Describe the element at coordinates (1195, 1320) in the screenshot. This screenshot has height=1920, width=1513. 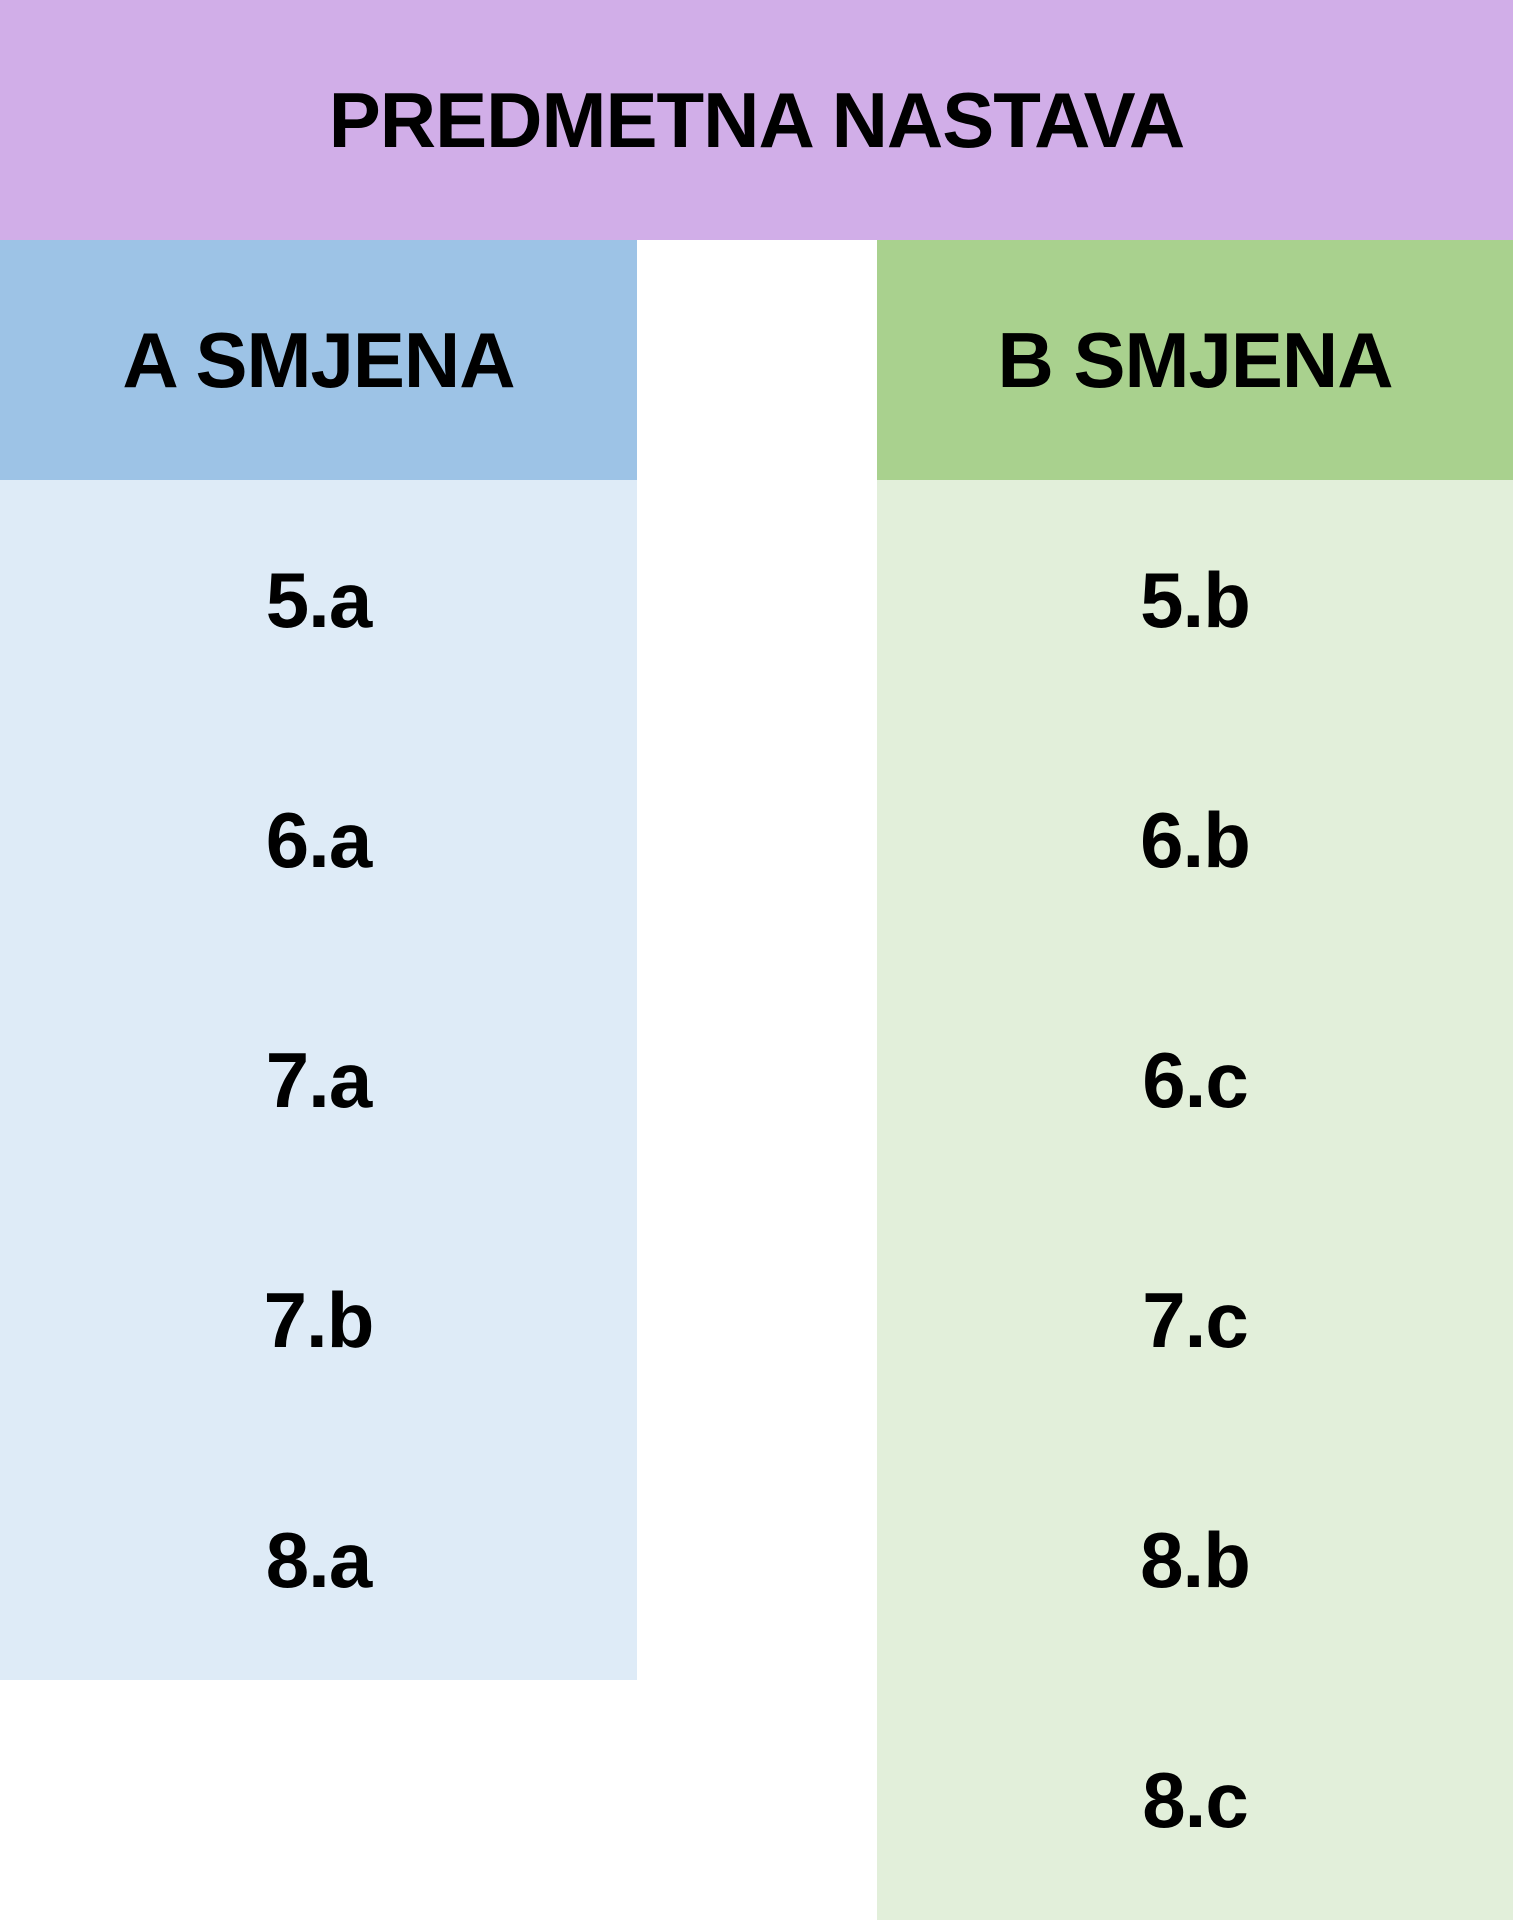
I see `class-item: 7.c` at that location.